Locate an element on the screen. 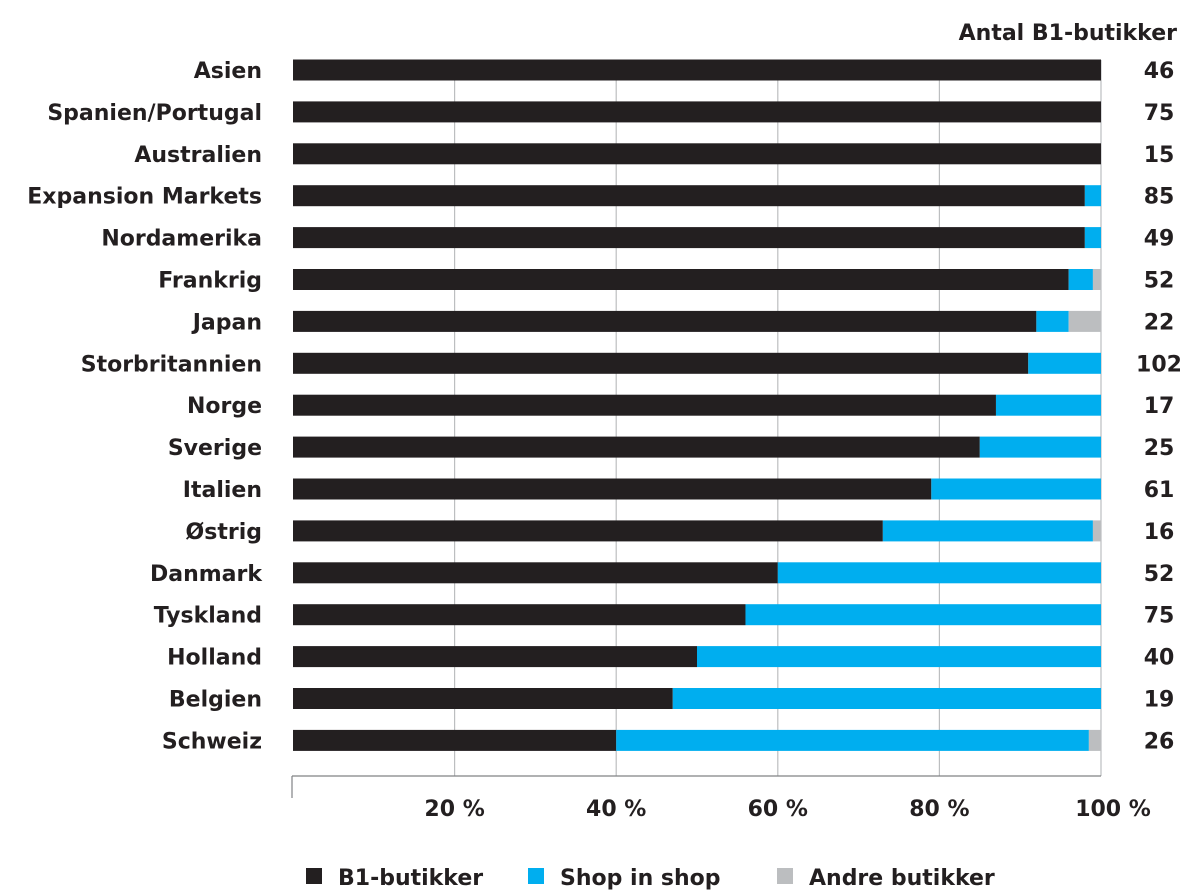  count-label: 49 is located at coordinates (1159, 239).